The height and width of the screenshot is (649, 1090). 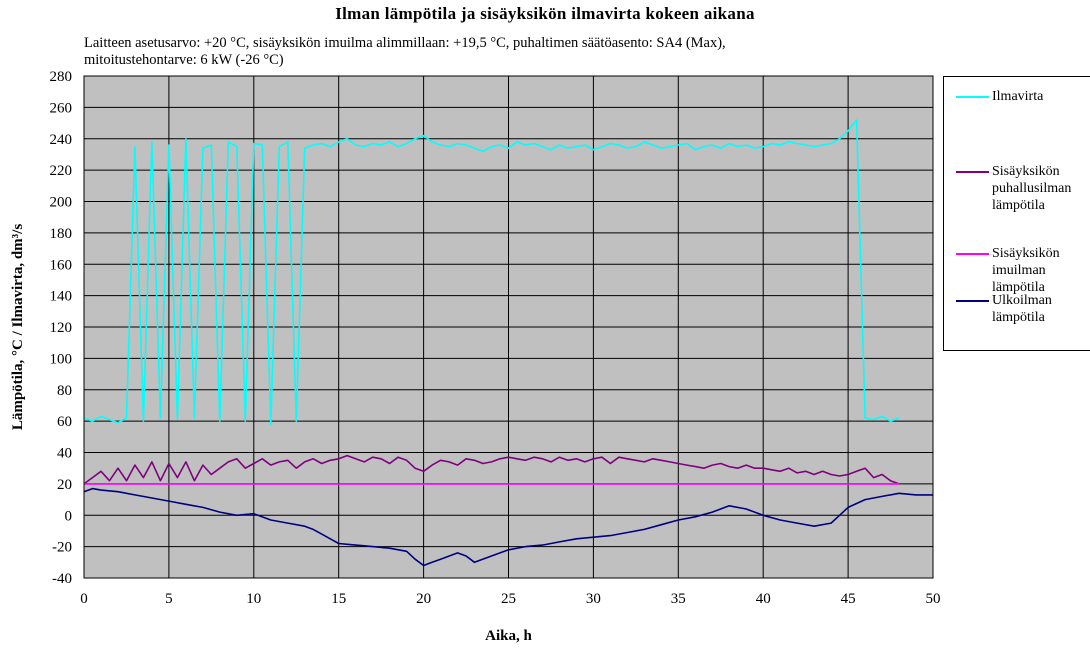 What do you see at coordinates (1032, 188) in the screenshot?
I see `legend-label-puhallusilma: Sisäyksikön puhallusilman lämpötila` at bounding box center [1032, 188].